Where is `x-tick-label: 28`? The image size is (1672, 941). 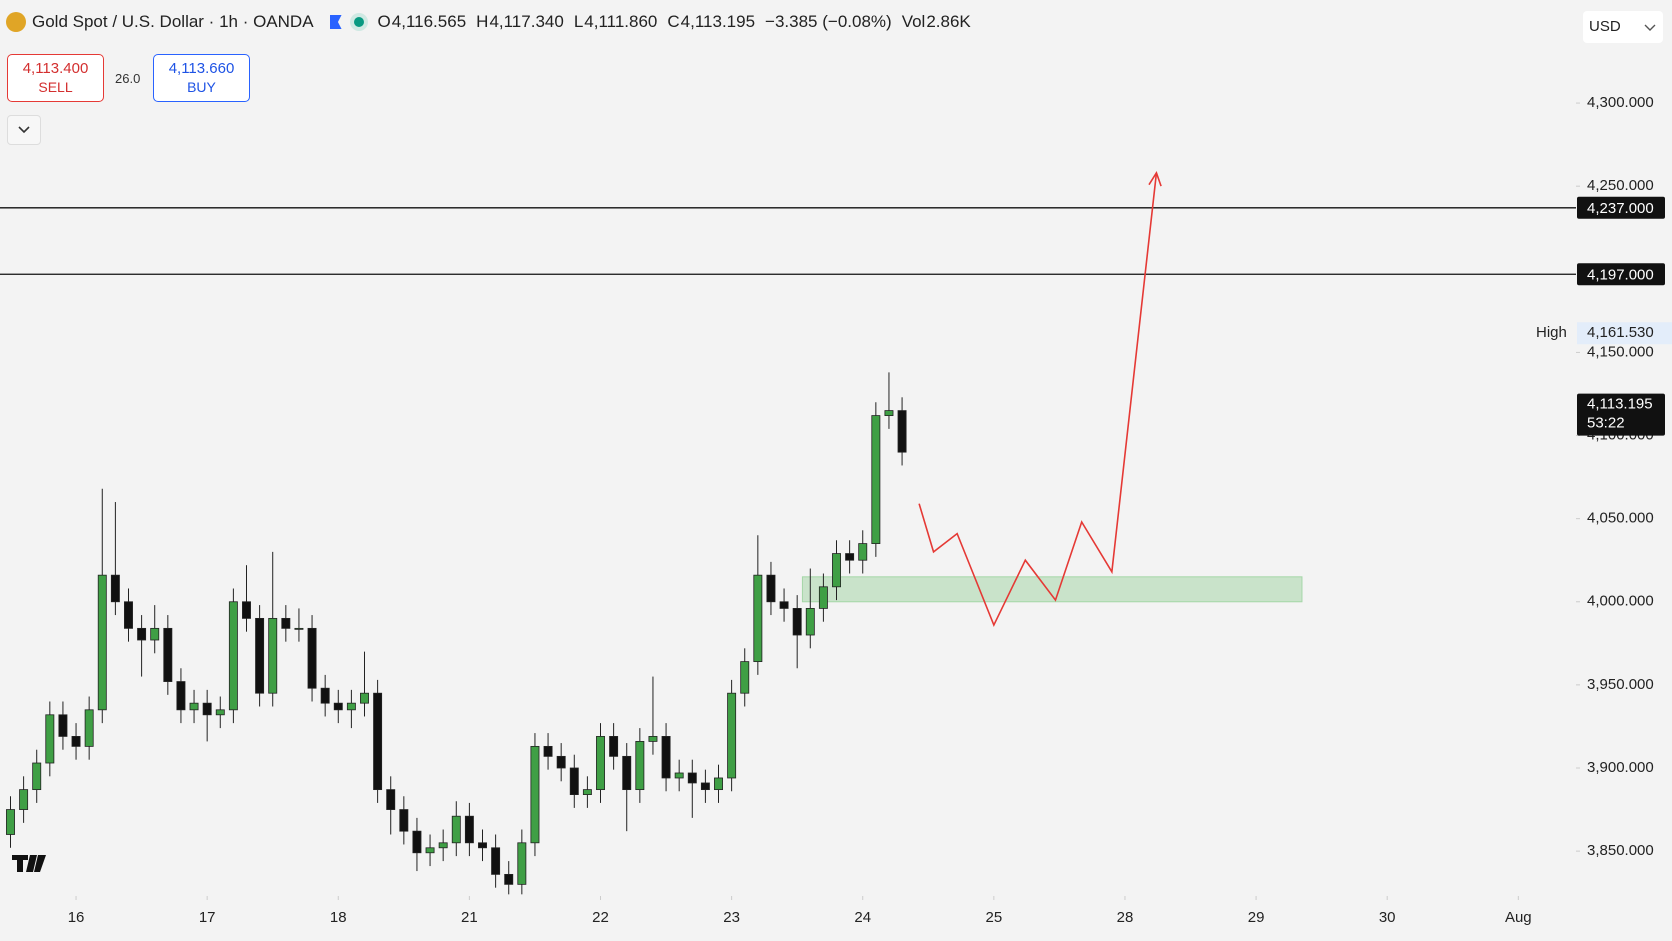 x-tick-label: 28 is located at coordinates (1125, 917).